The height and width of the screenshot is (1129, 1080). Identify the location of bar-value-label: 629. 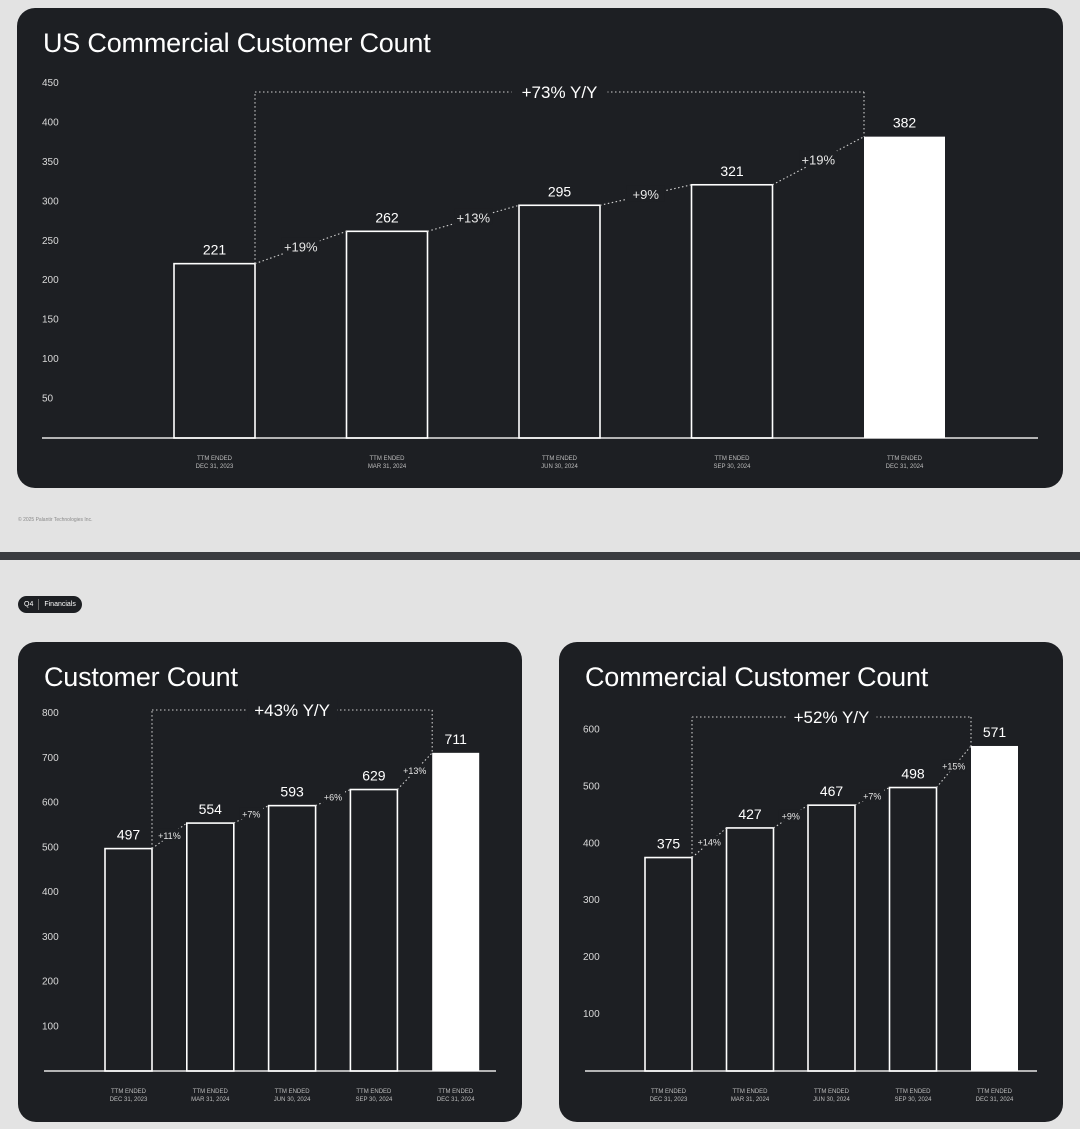
(374, 776).